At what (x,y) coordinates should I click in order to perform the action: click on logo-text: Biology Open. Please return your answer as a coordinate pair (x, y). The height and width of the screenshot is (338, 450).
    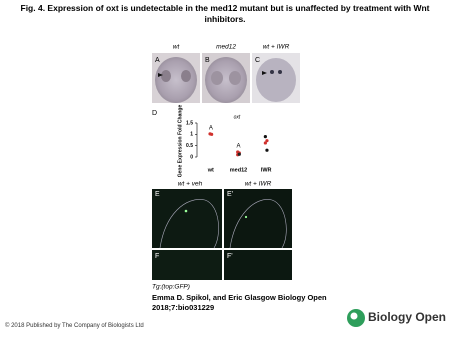
    Looking at the image, I should click on (407, 317).